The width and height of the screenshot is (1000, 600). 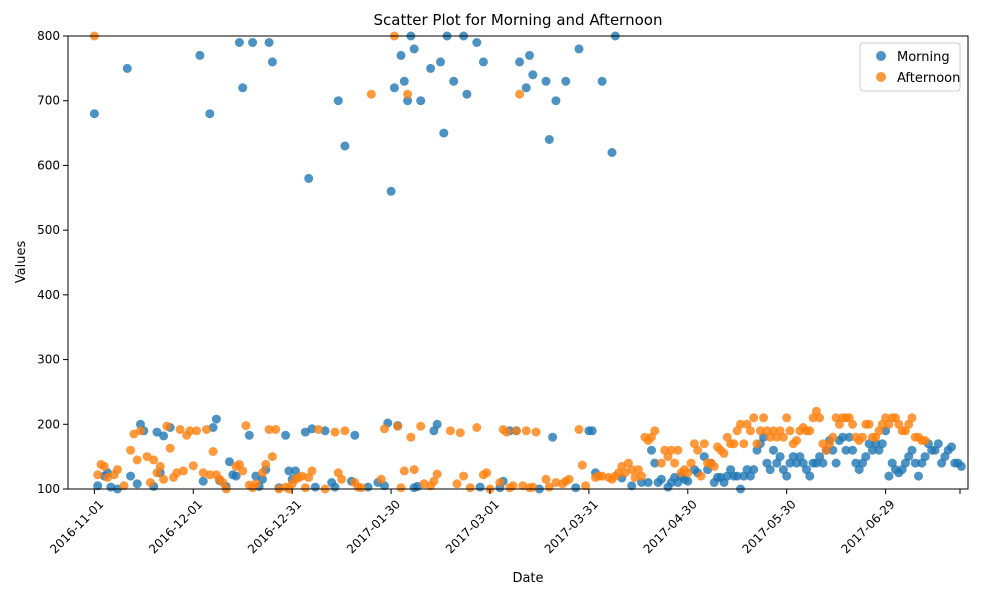 I want to click on legend-marker-morning, so click(x=881, y=56).